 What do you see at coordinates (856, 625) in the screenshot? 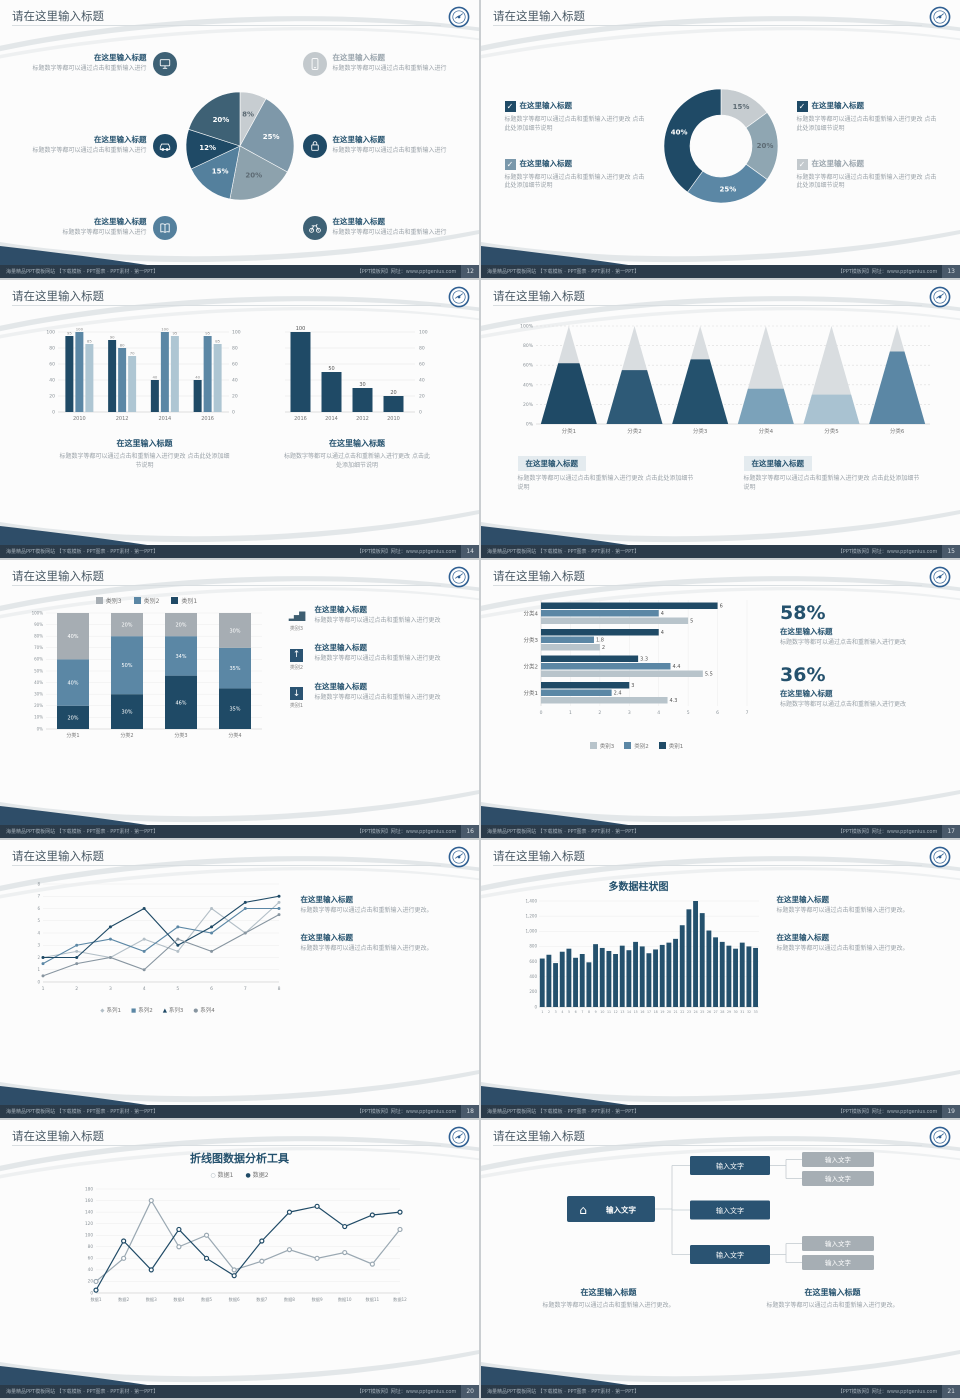
I see `stat-block: 58% 在这里输入标题 标题数字等都可以通过点击和重新输入进行更改` at bounding box center [856, 625].